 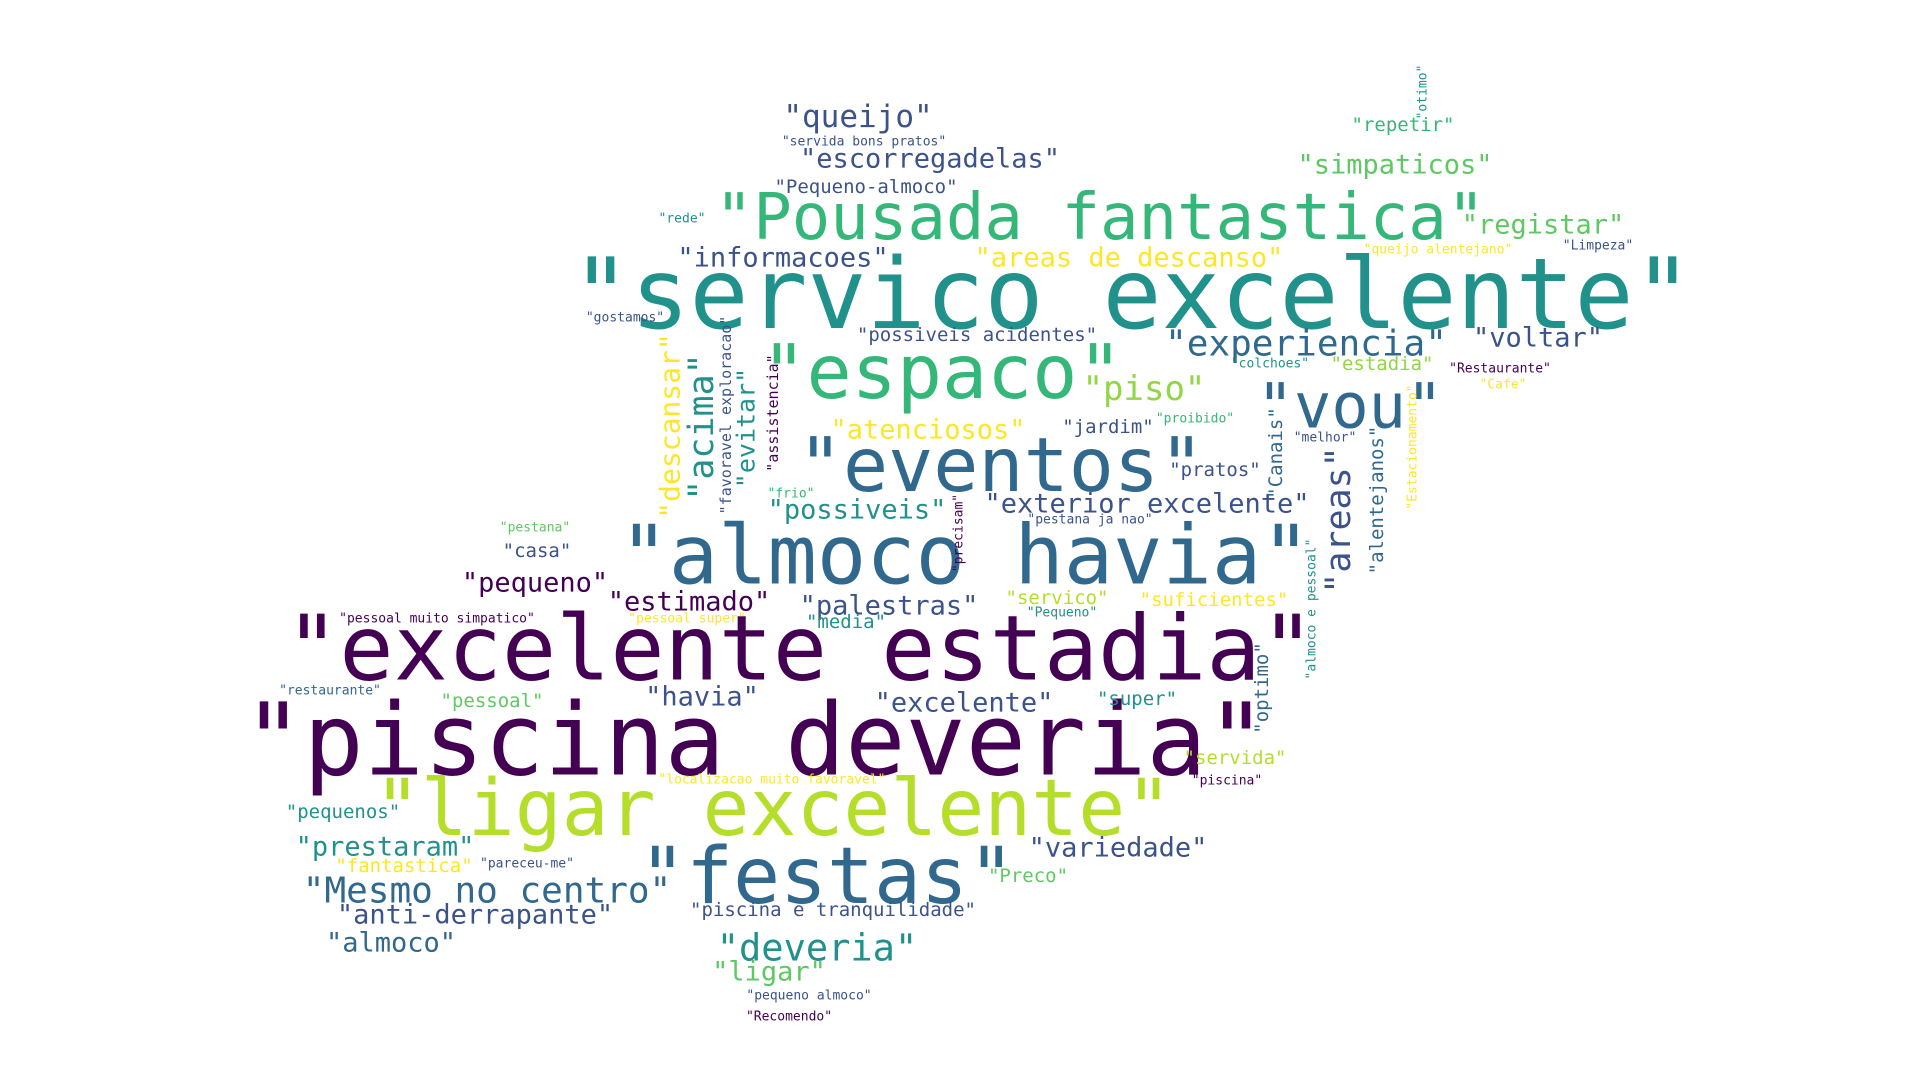 I want to click on cloud-word: "voltar", so click(x=1538, y=338).